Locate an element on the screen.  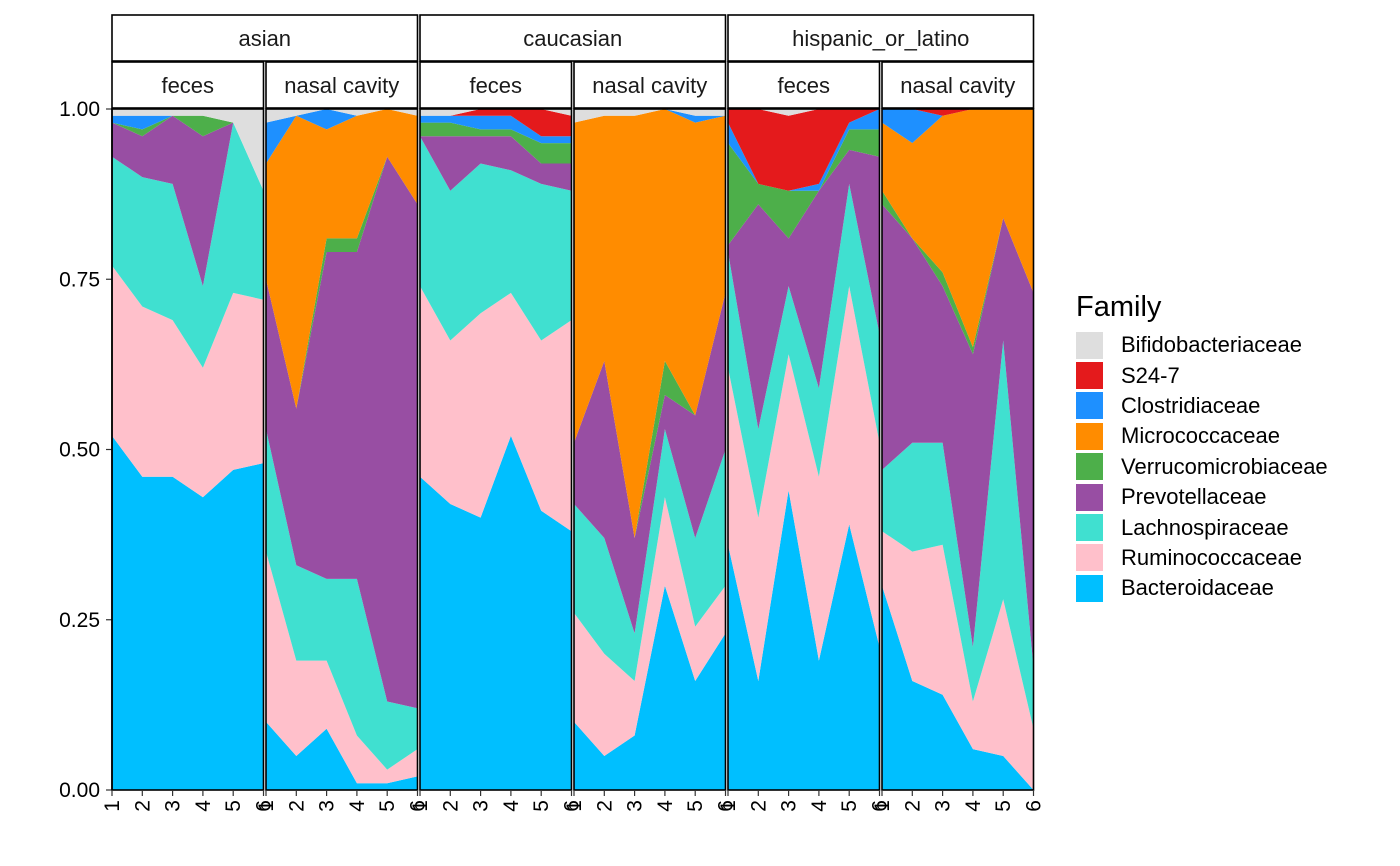
legend-label: Bacteroidaceae is located at coordinates (1197, 588).